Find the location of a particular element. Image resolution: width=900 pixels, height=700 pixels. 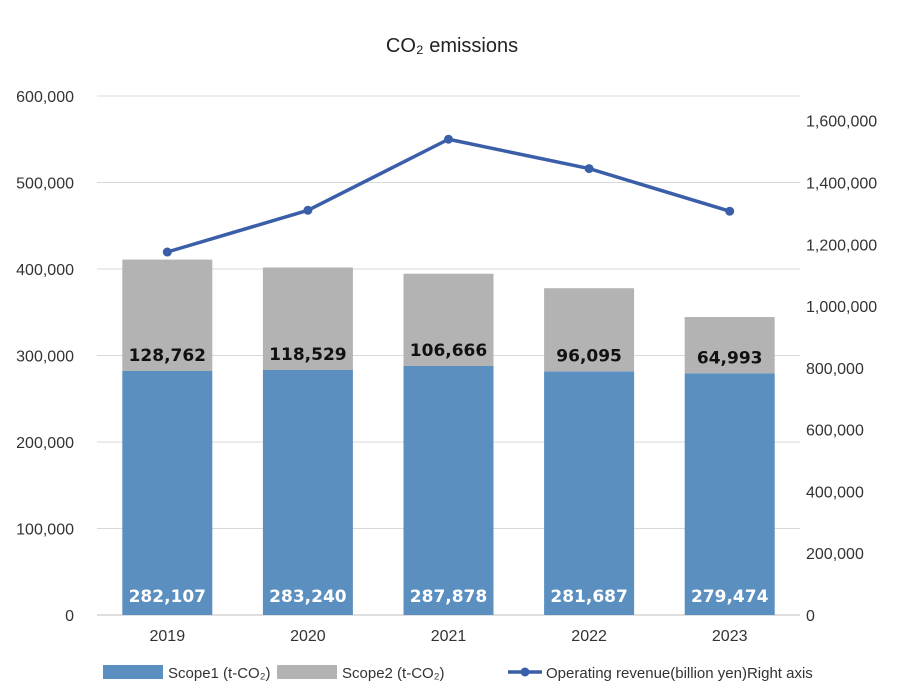

left-tick-label: 500,000 is located at coordinates (45, 184).